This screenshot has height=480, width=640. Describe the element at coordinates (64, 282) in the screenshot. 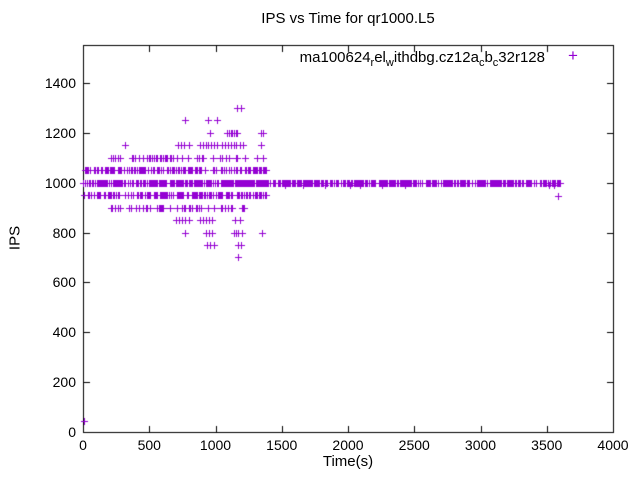

I see `y-tick-label: 600` at that location.